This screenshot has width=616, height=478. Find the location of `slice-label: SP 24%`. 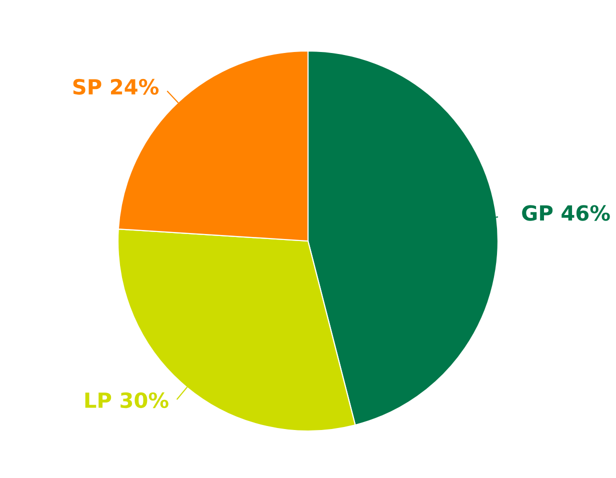

slice-label: SP 24% is located at coordinates (116, 86).